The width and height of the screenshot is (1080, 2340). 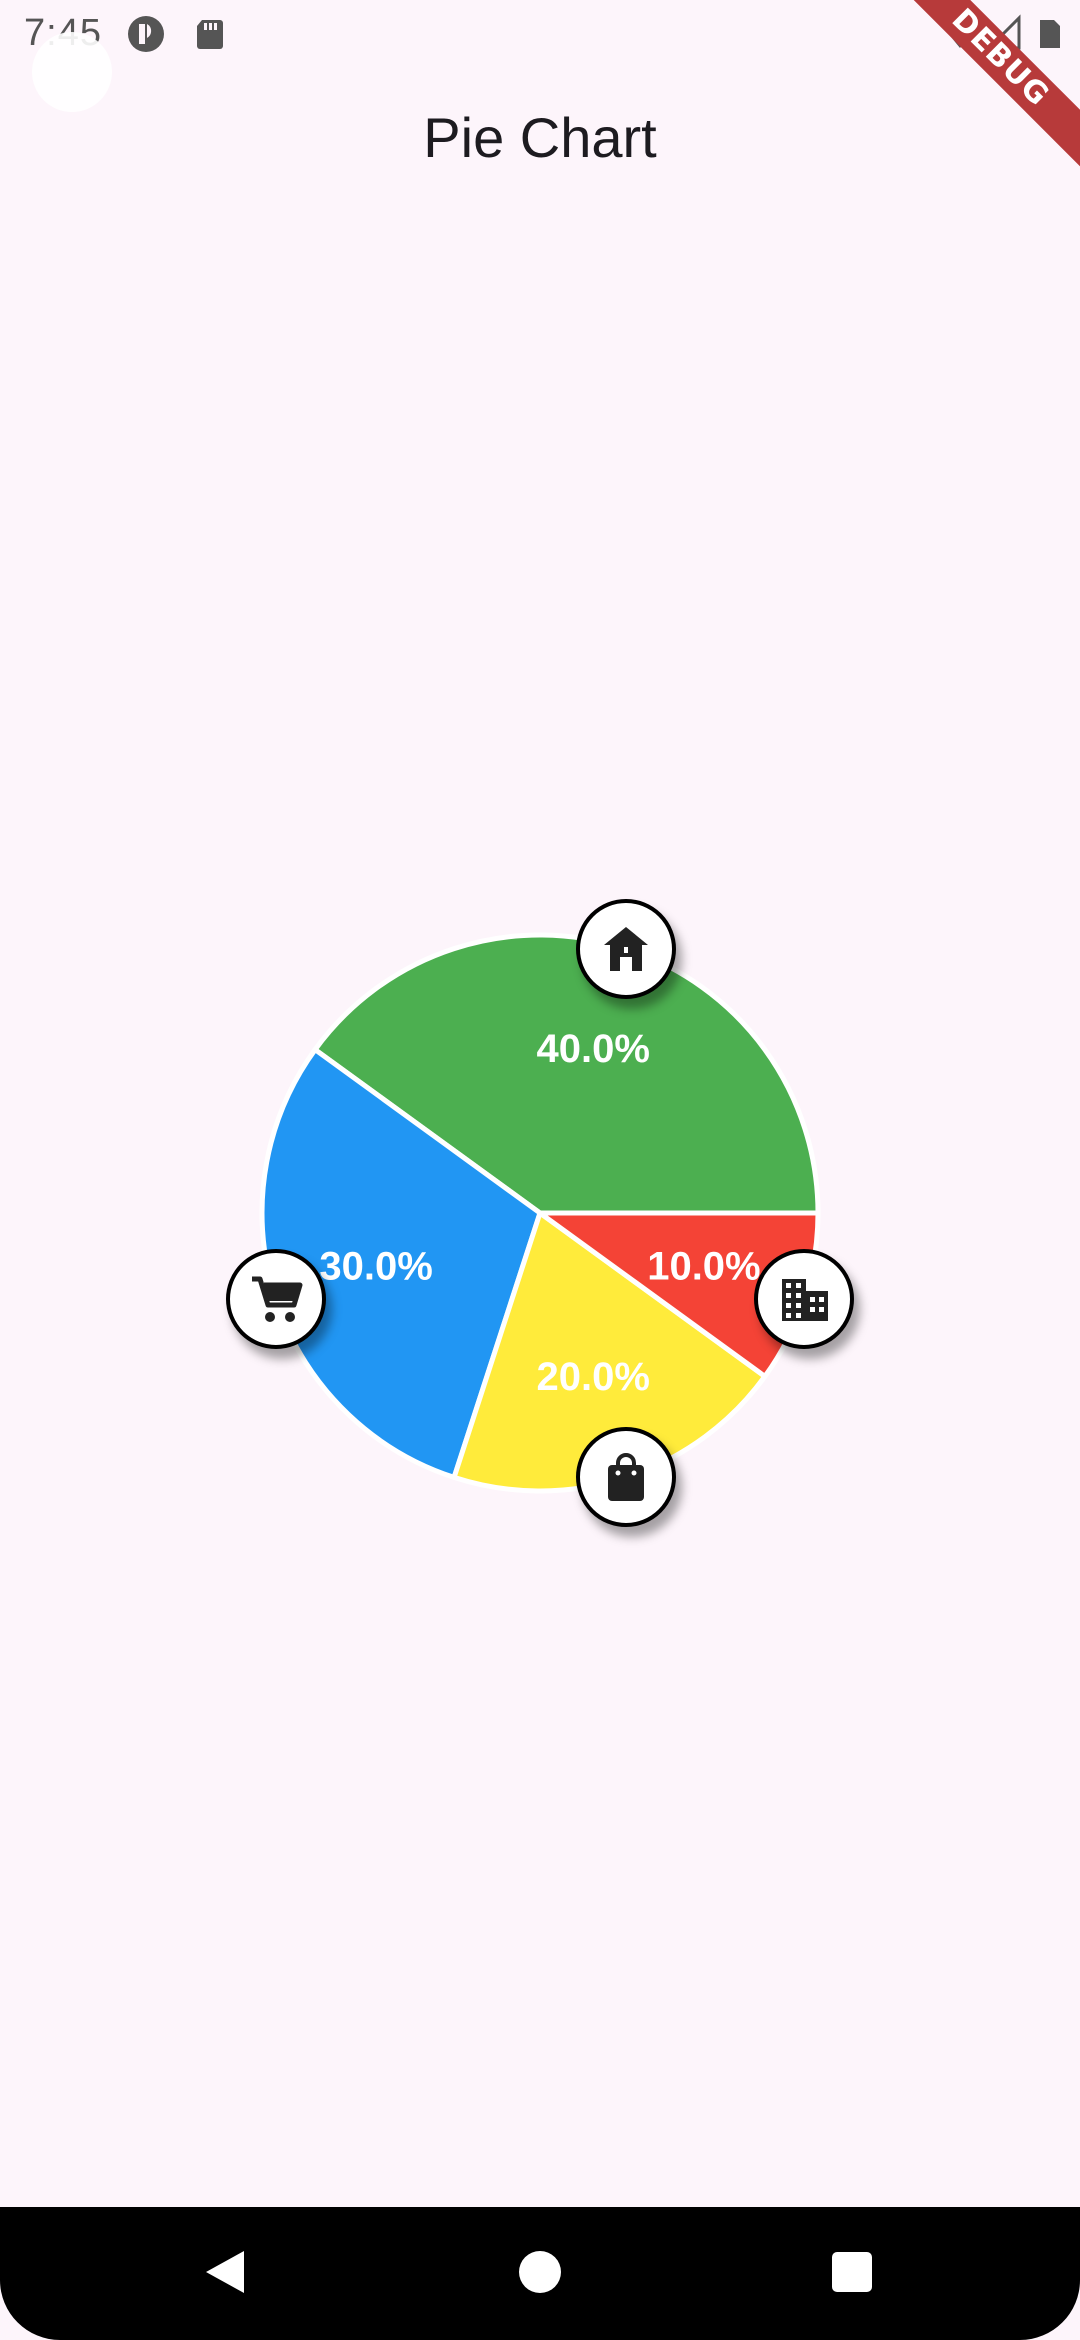 What do you see at coordinates (1050, 34) in the screenshot?
I see `battery-icon` at bounding box center [1050, 34].